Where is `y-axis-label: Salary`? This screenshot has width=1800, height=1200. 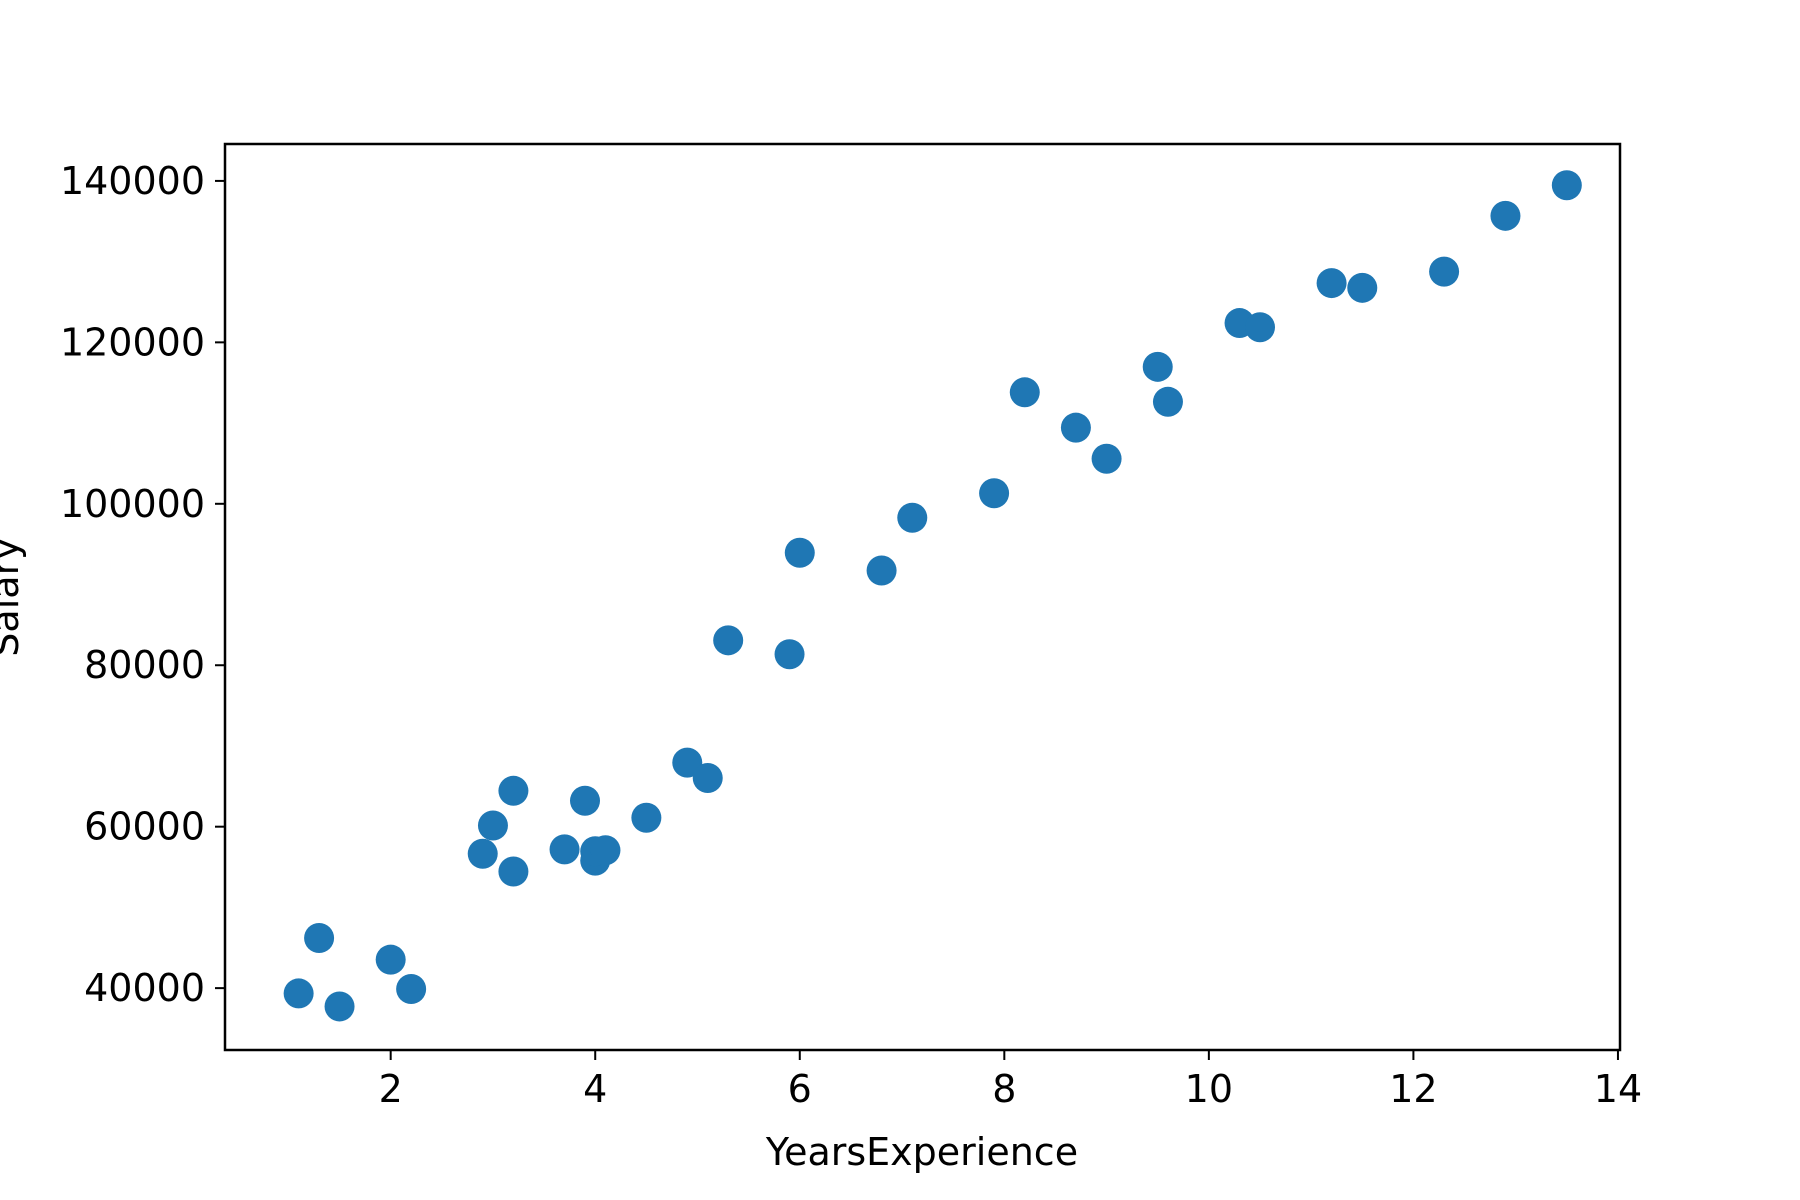 y-axis-label: Salary is located at coordinates (13, 596).